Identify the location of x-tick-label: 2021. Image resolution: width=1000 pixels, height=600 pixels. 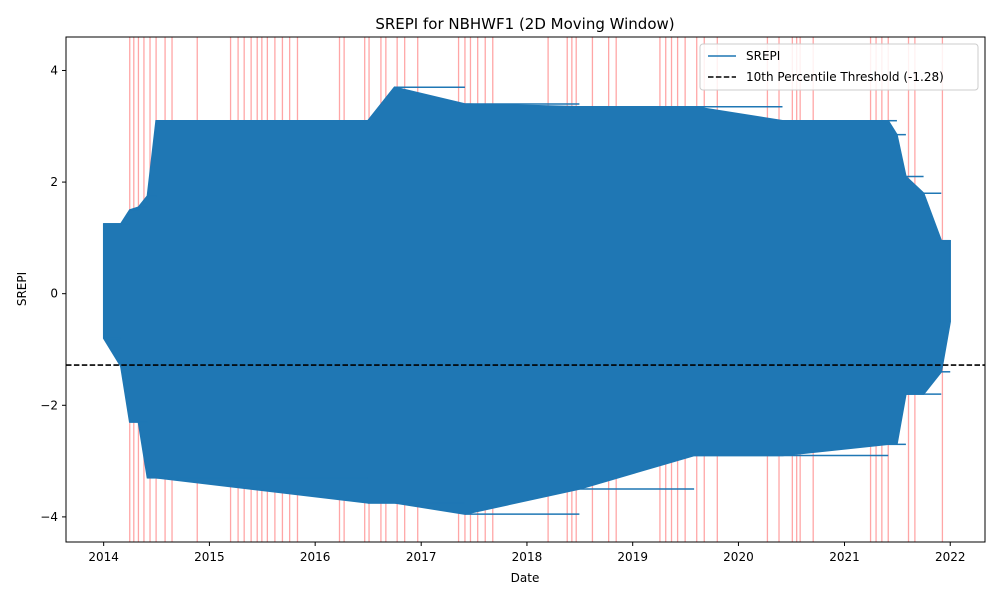
(844, 557).